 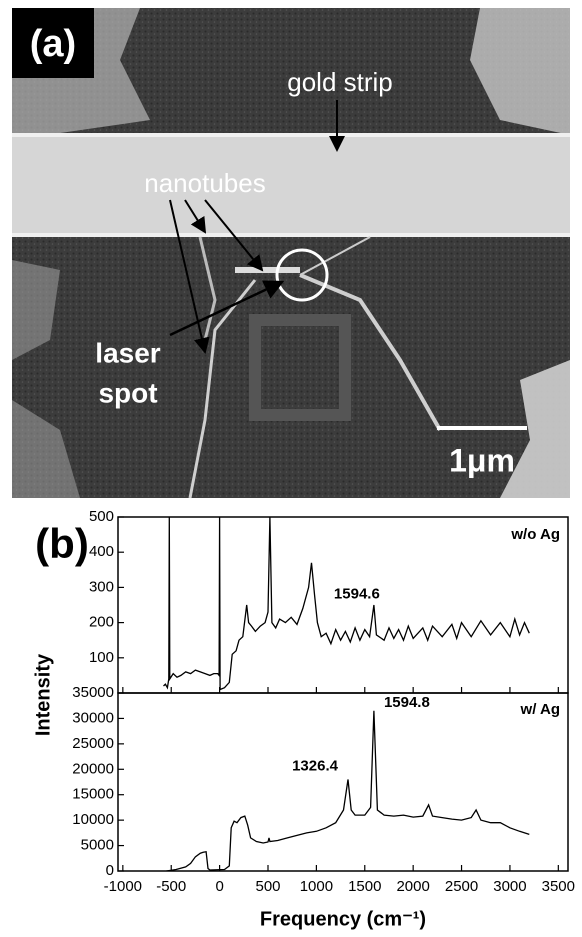 I want to click on x-tick-label: 3000, so click(x=509, y=886).